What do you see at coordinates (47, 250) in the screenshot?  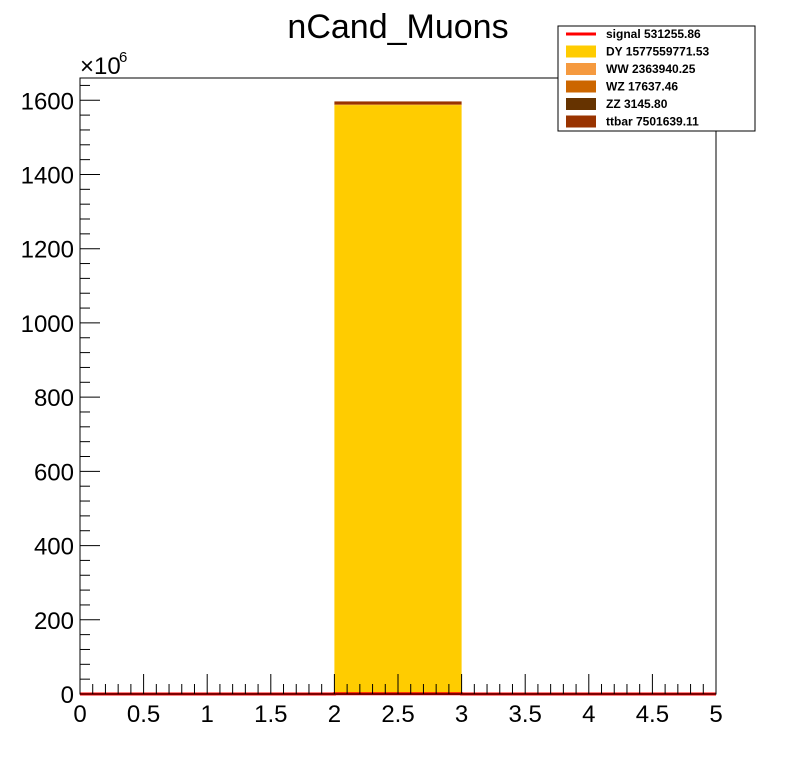 I see `y-tick-label: 1200` at bounding box center [47, 250].